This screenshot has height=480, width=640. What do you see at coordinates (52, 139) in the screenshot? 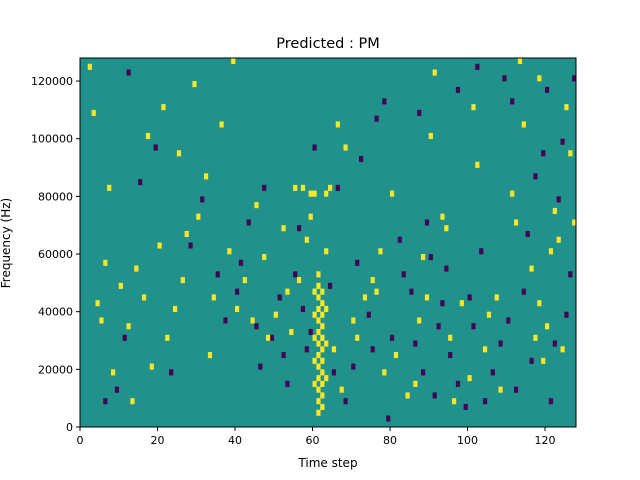
I see `y-tick-label: 100000` at bounding box center [52, 139].